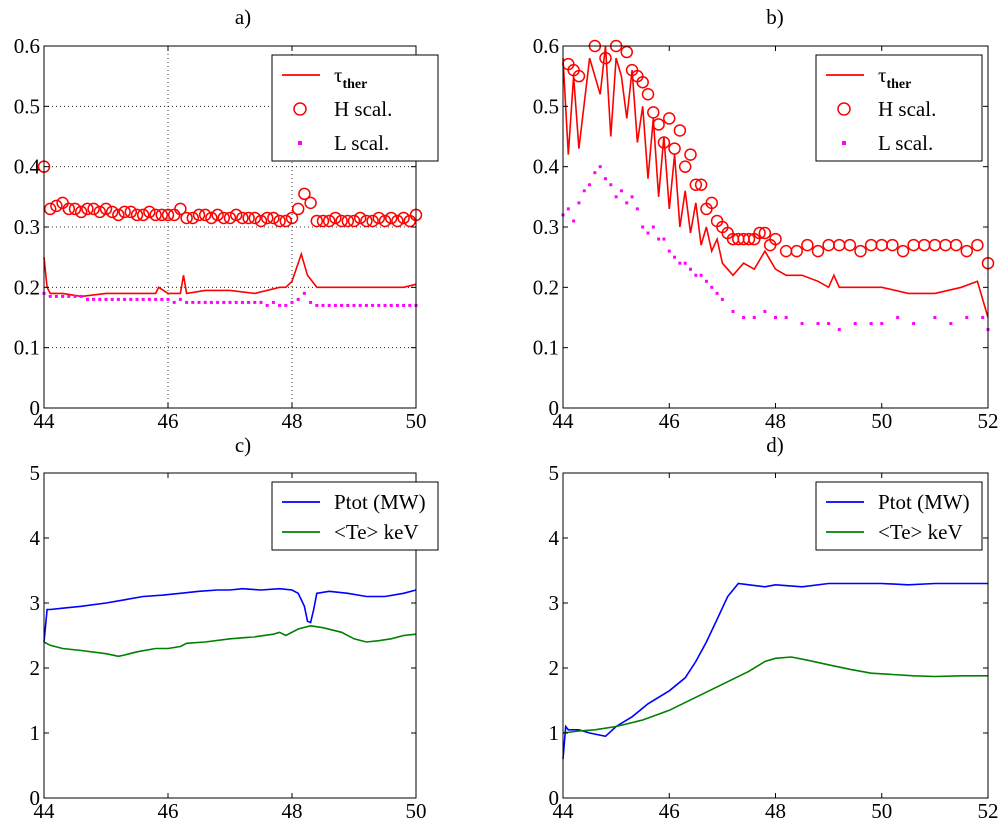  What do you see at coordinates (27, 46) in the screenshot?
I see `y-tick-label: 0.6` at bounding box center [27, 46].